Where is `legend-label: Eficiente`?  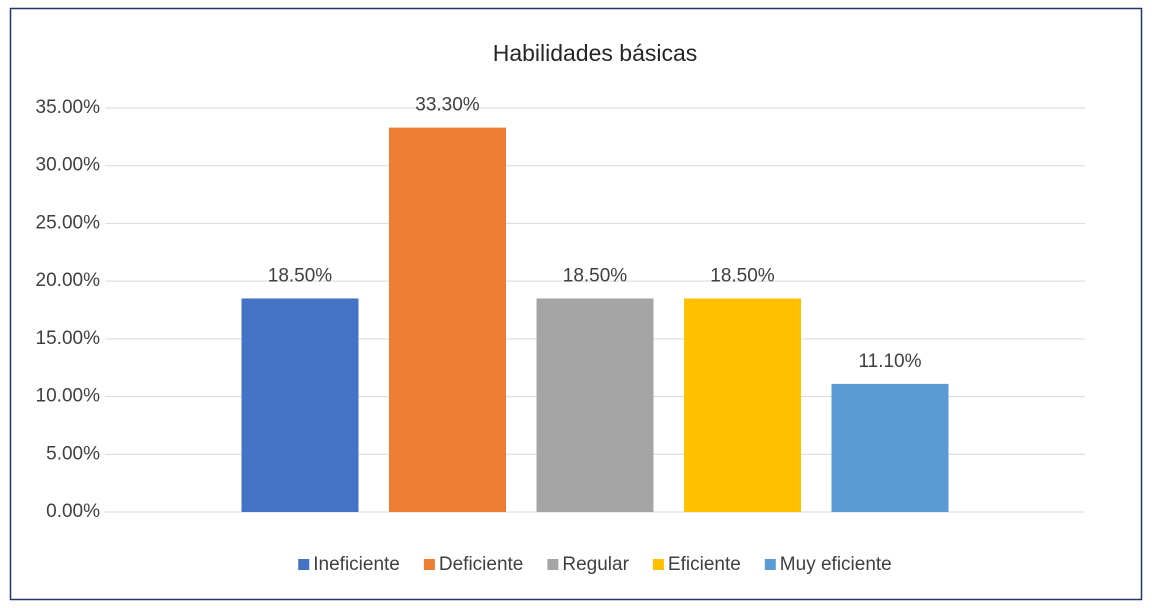
legend-label: Eficiente is located at coordinates (704, 564).